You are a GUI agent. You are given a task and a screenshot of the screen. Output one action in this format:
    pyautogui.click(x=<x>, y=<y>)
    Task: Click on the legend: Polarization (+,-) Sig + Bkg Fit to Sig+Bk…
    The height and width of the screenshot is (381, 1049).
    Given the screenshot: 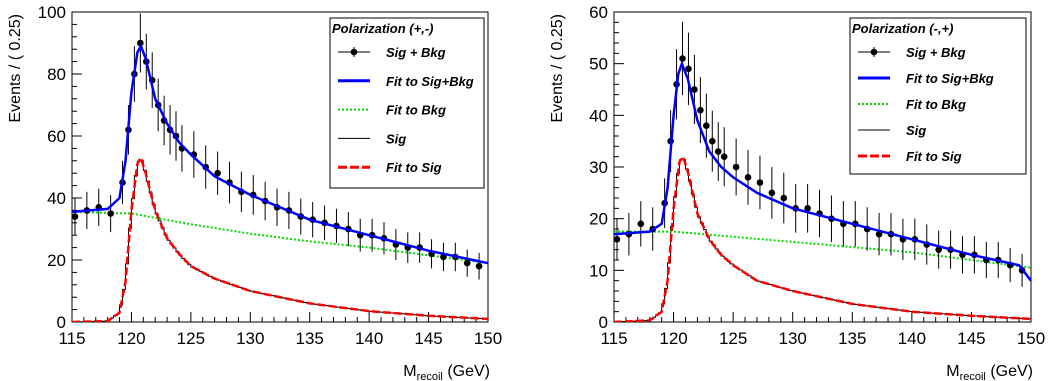 What is the action you would take?
    pyautogui.click(x=407, y=103)
    